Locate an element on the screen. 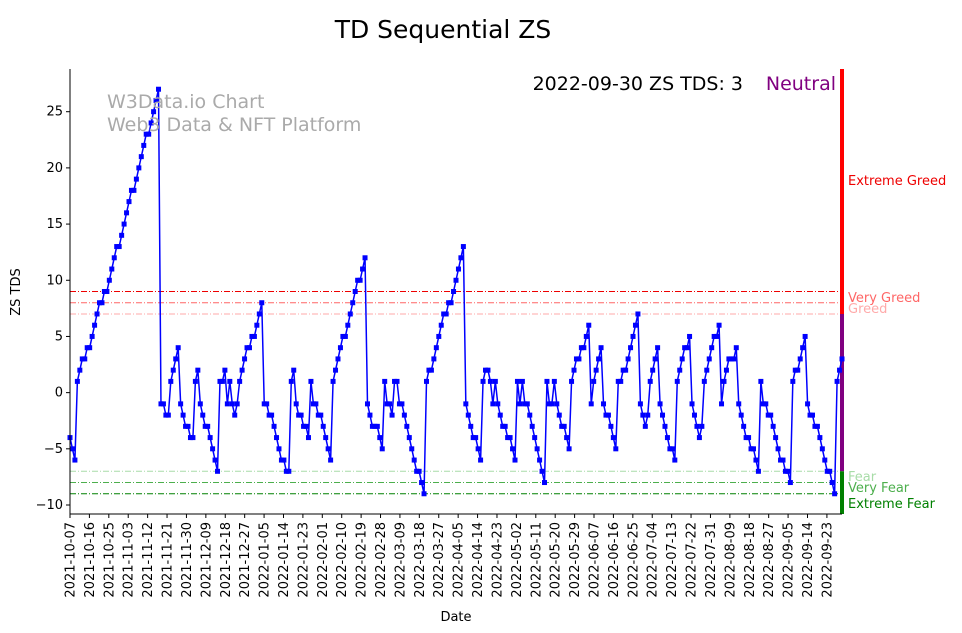 The image size is (962, 633). x-tick-label: 2022-03-27 is located at coordinates (439, 560).